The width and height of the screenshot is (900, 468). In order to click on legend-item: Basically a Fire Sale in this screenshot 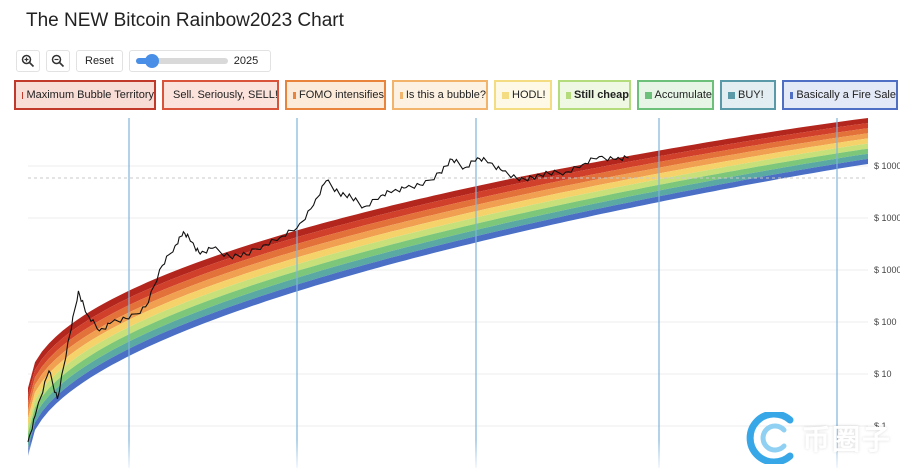, I will do `click(840, 95)`.